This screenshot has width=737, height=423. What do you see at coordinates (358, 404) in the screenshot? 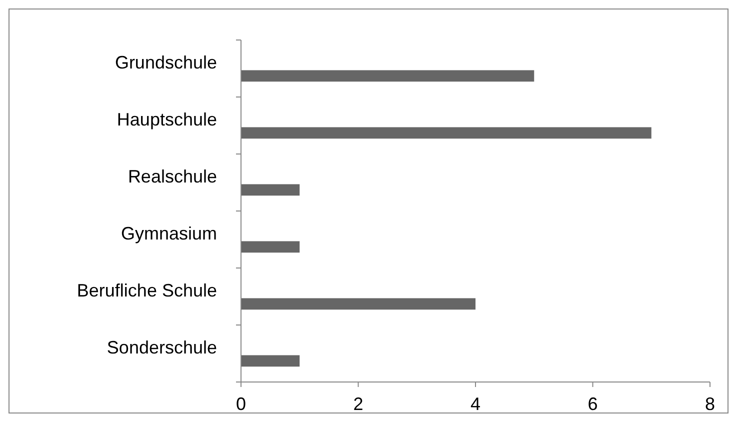
I see `x-tick-label: 2` at bounding box center [358, 404].